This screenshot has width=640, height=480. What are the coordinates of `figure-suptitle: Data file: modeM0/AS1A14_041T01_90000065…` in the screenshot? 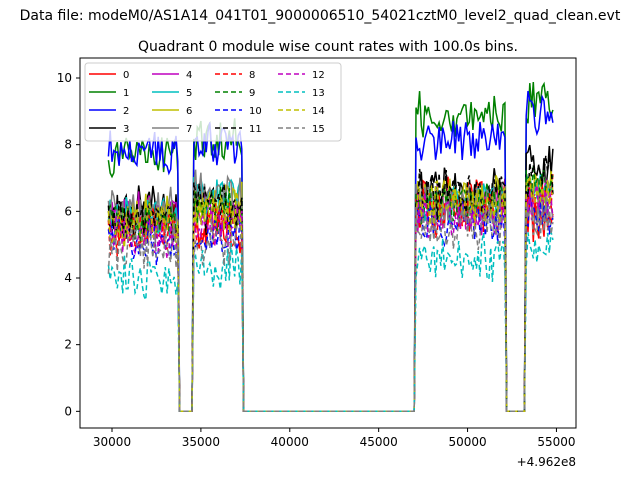 It's located at (320, 16).